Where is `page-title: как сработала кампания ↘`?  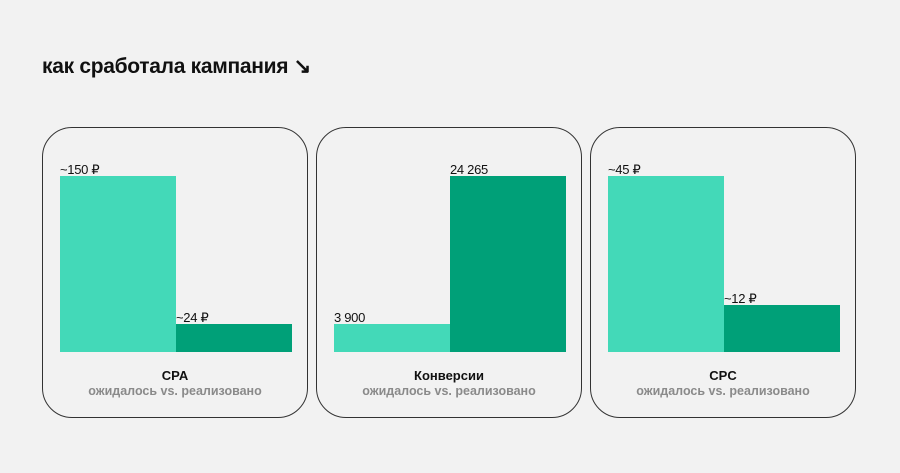
page-title: как сработала кампания ↘ is located at coordinates (176, 66).